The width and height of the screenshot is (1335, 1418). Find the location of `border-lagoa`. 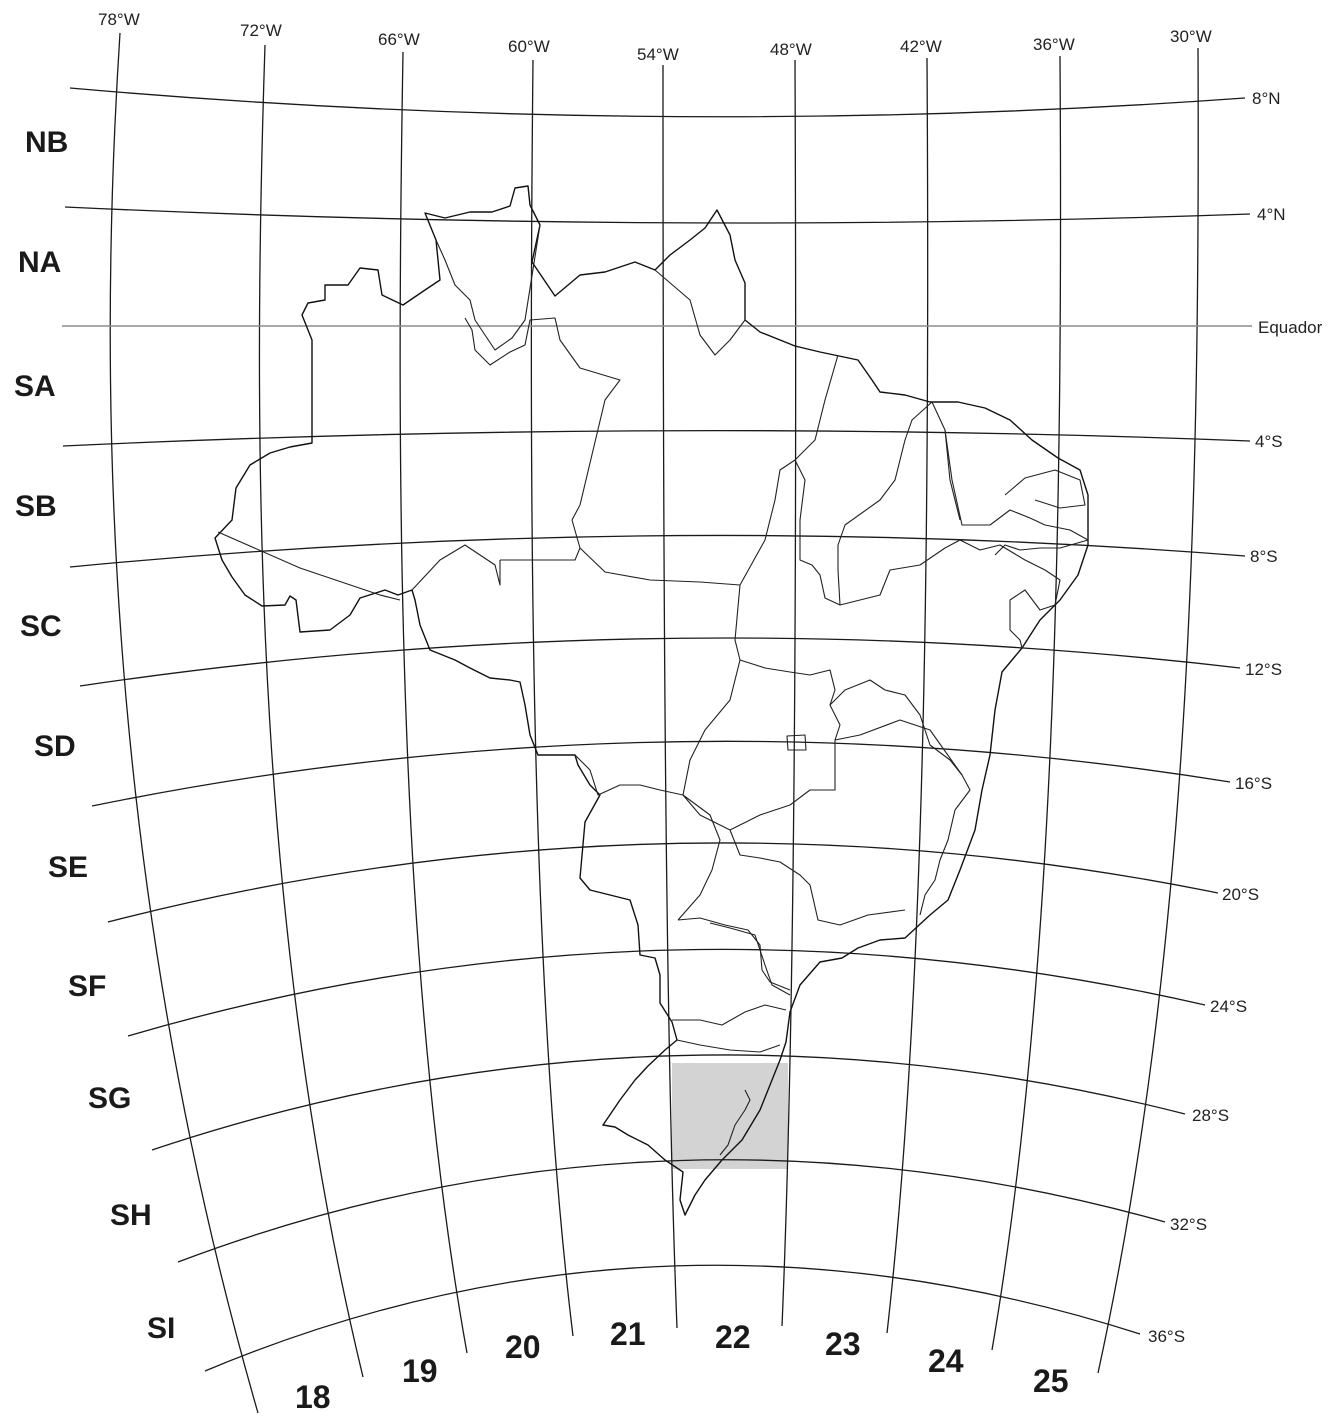

border-lagoa is located at coordinates (735, 1122).